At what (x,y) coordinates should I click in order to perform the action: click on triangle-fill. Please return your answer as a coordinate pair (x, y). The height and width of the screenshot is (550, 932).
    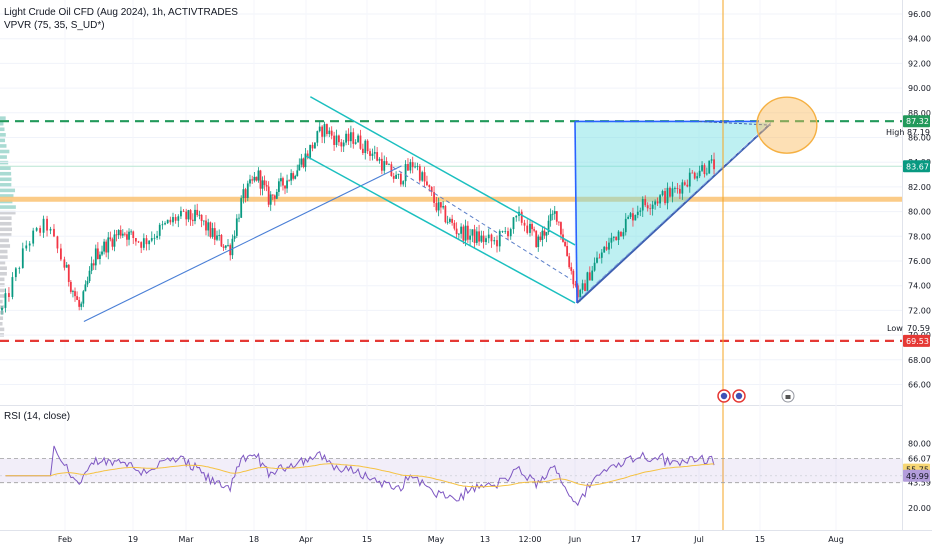
    Looking at the image, I should click on (672, 212).